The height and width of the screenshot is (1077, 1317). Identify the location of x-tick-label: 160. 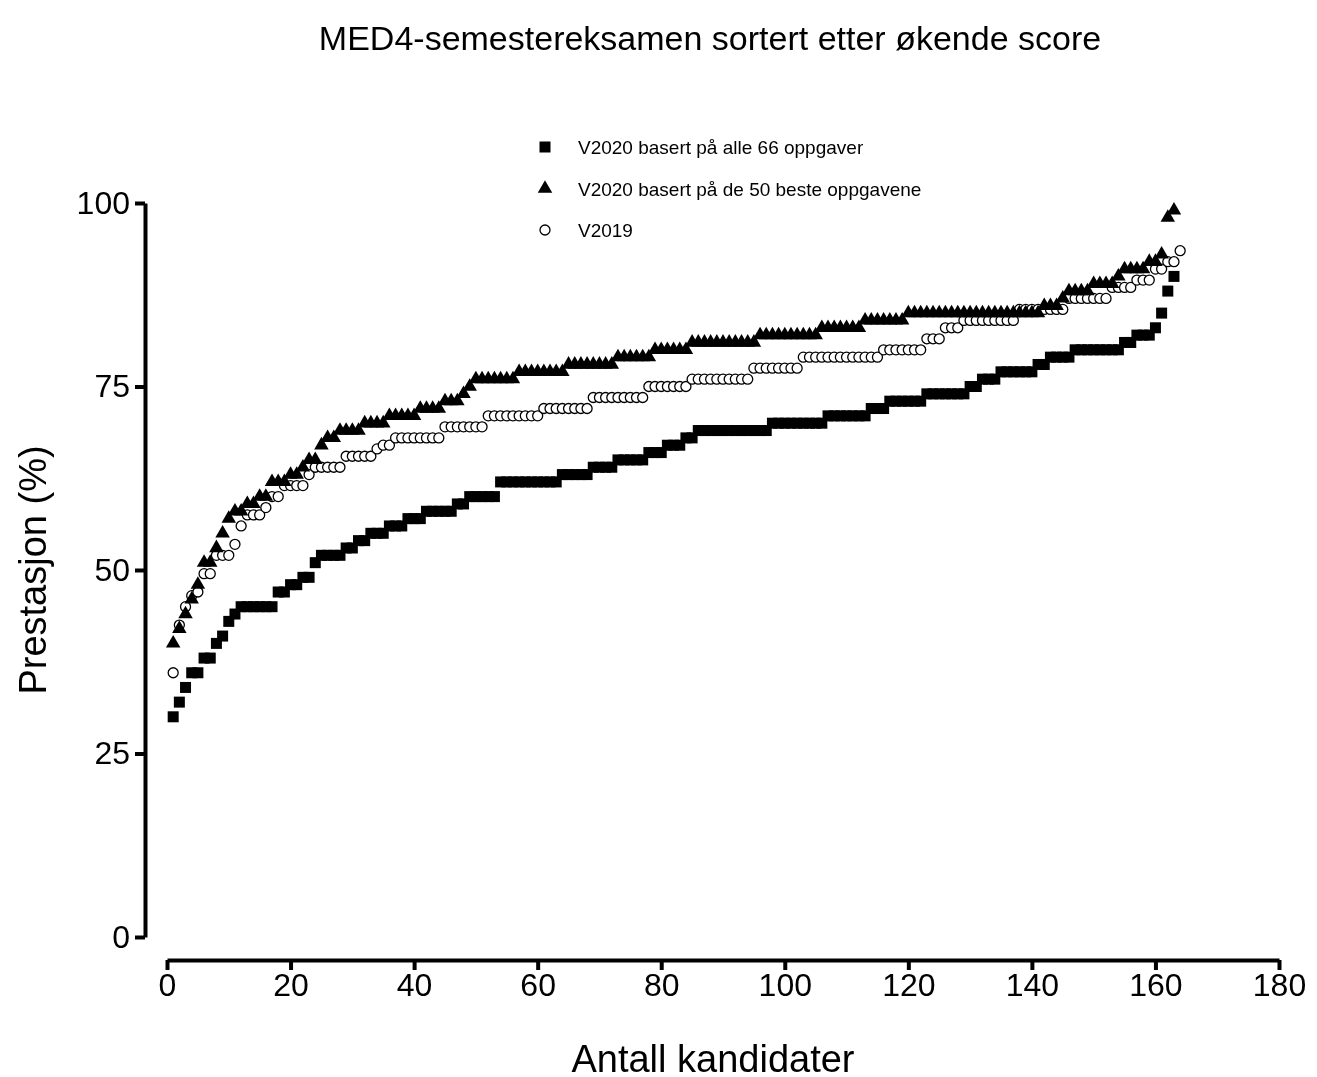
(1156, 984).